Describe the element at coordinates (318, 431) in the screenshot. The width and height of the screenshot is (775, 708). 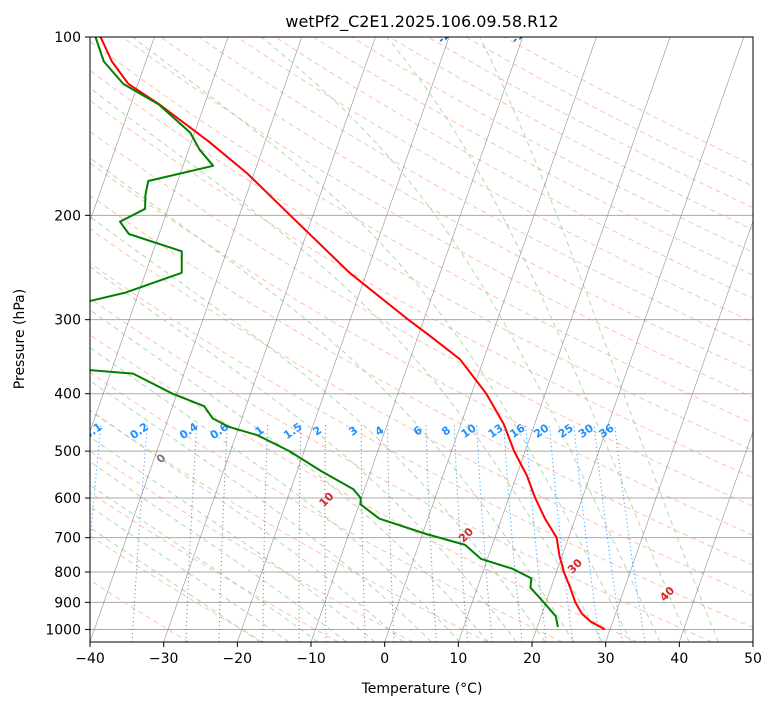
I see `mixing-ratio-label: 2` at that location.